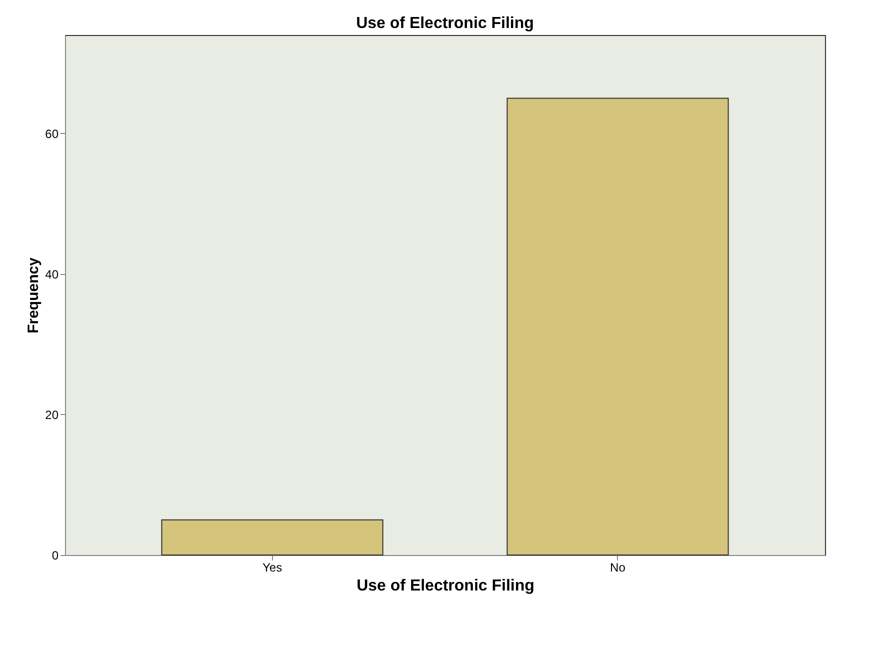 The height and width of the screenshot is (650, 878). I want to click on x-tick-label: Yes, so click(272, 567).